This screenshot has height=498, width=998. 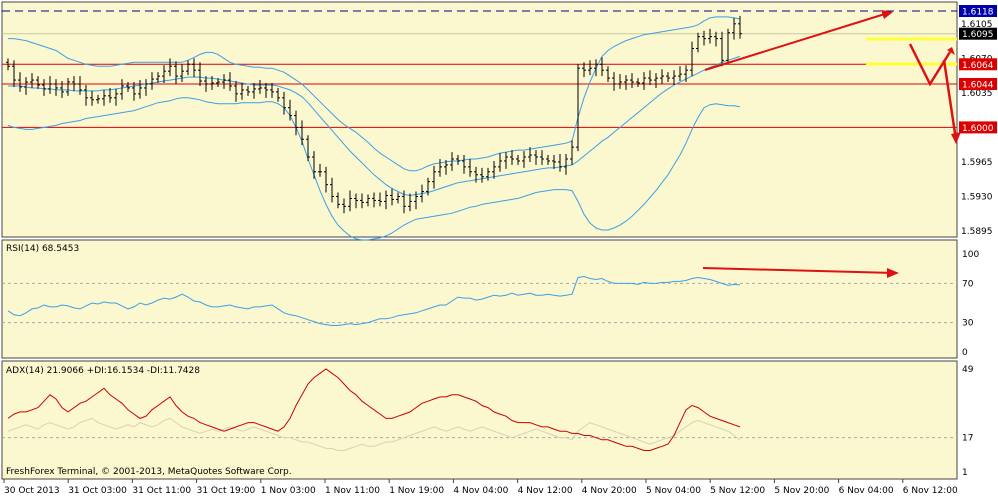 What do you see at coordinates (977, 25) in the screenshot?
I see `price-tick-0: 1.6105` at bounding box center [977, 25].